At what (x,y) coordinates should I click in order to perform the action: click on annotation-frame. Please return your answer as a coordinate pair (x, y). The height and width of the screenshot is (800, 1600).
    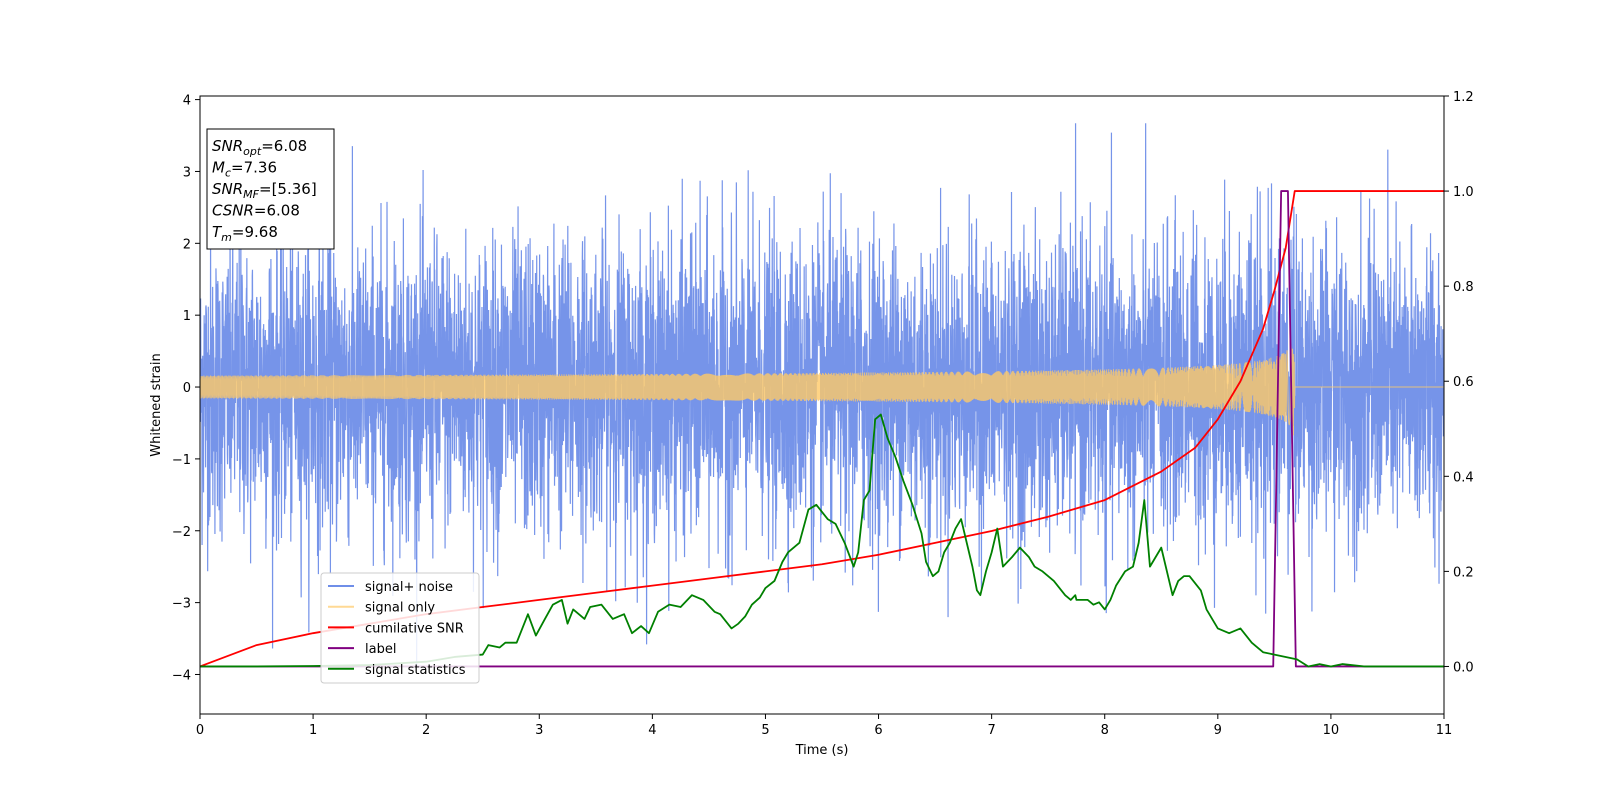
    Looking at the image, I should click on (270, 189).